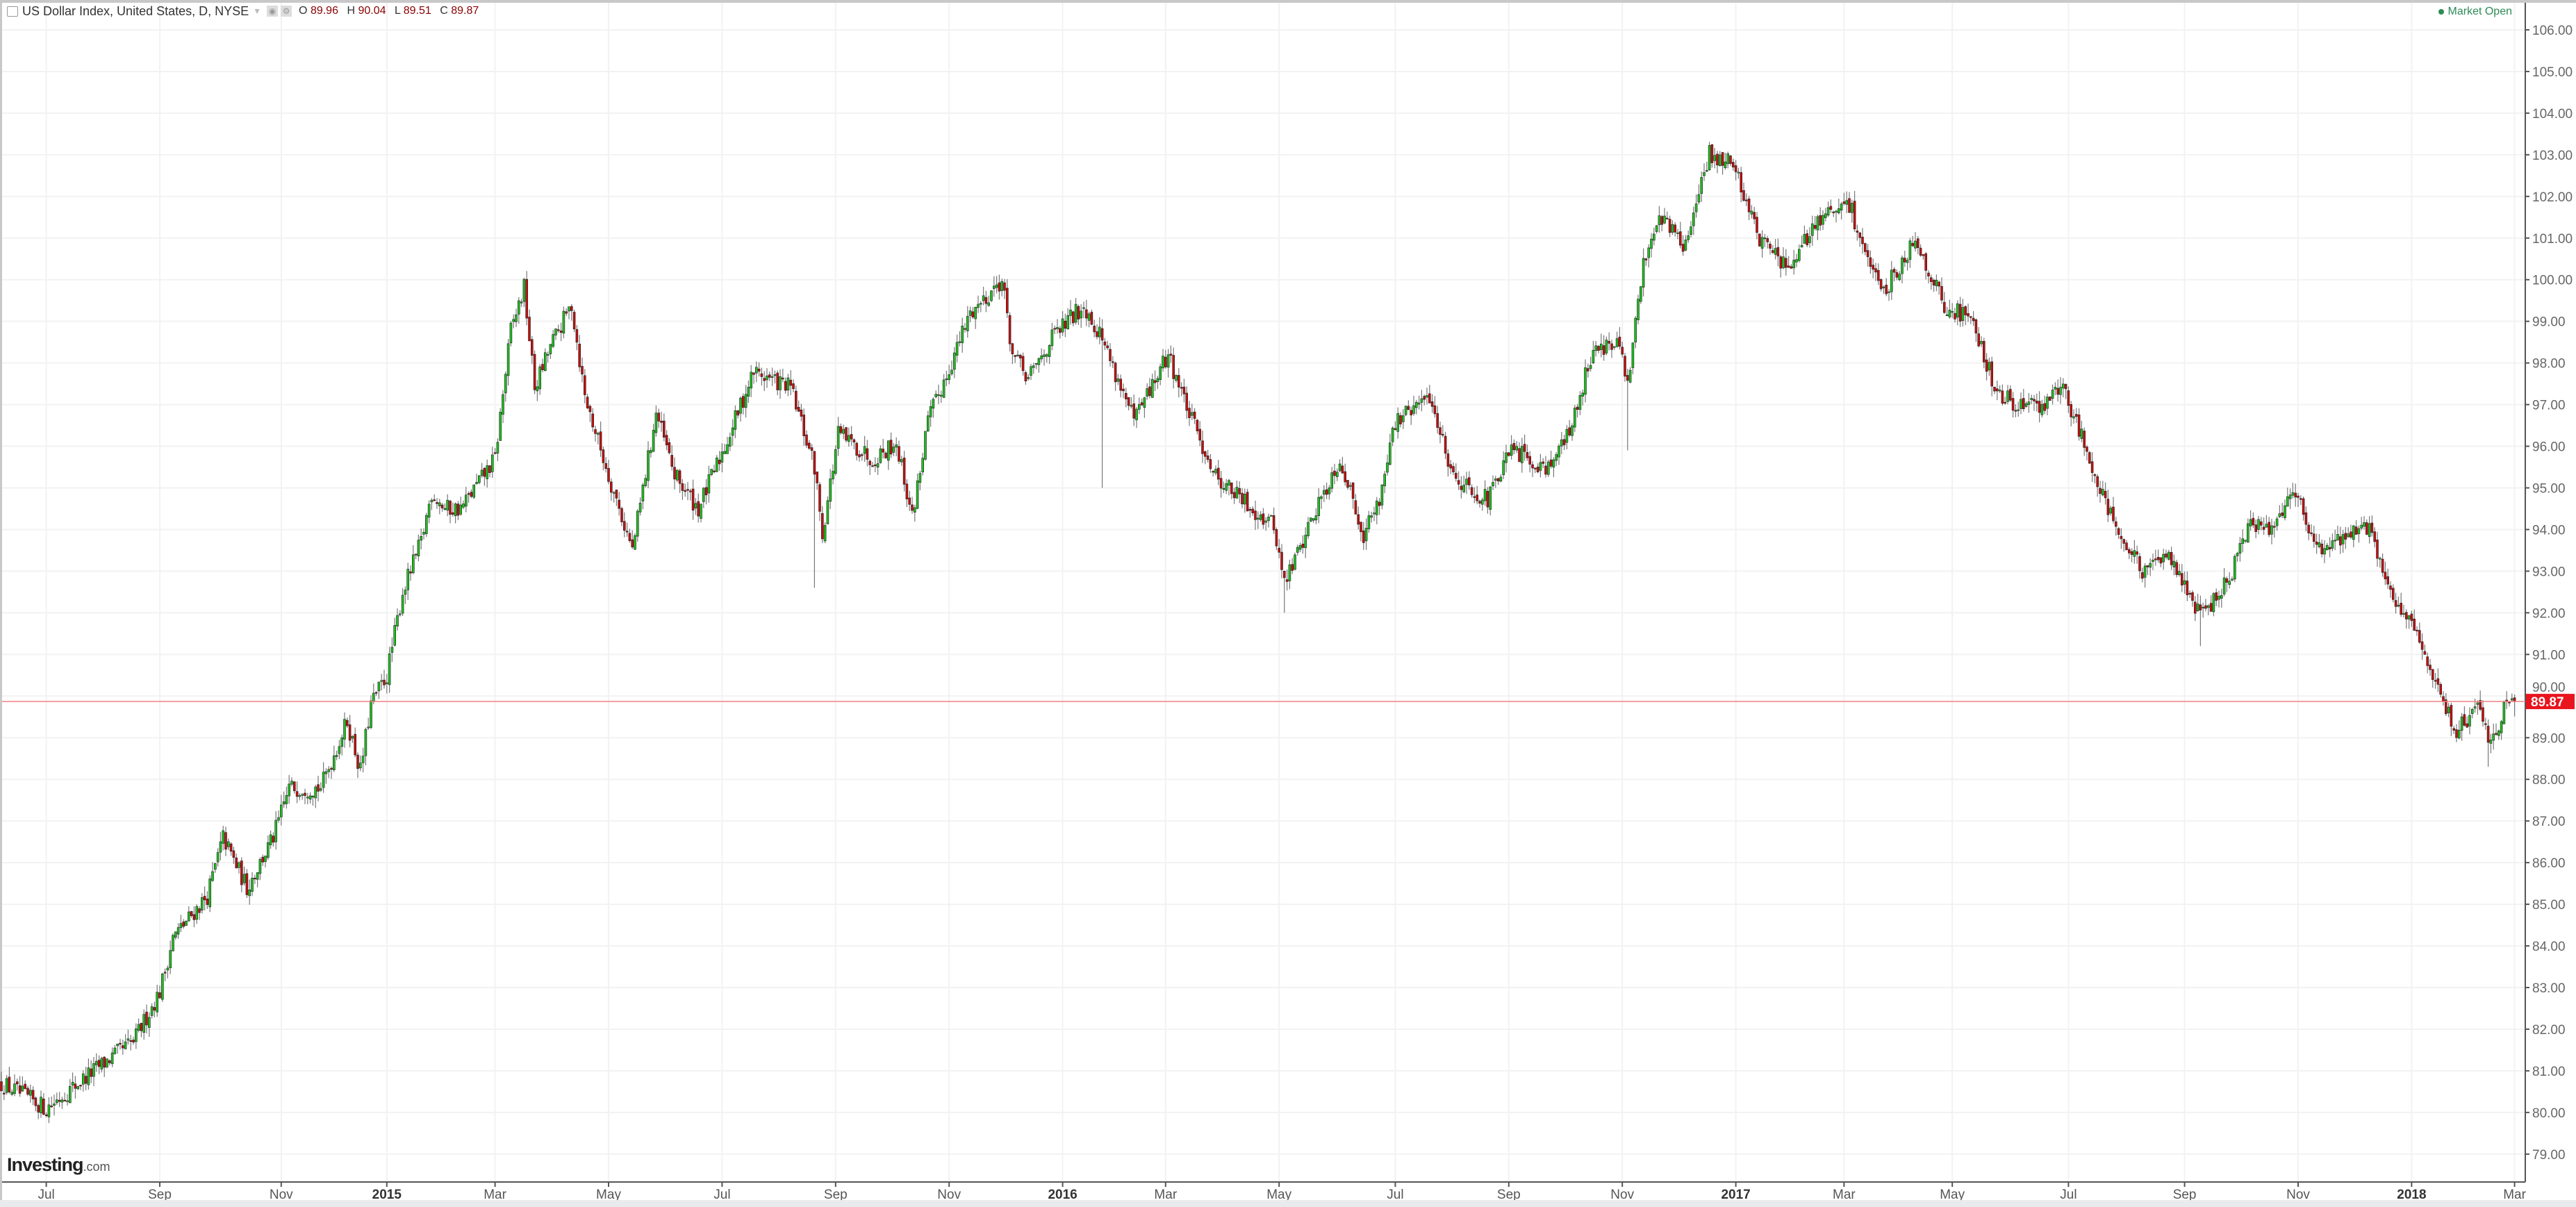 The image size is (2576, 1207). What do you see at coordinates (12, 11) in the screenshot?
I see `collapse-legend-icon` at bounding box center [12, 11].